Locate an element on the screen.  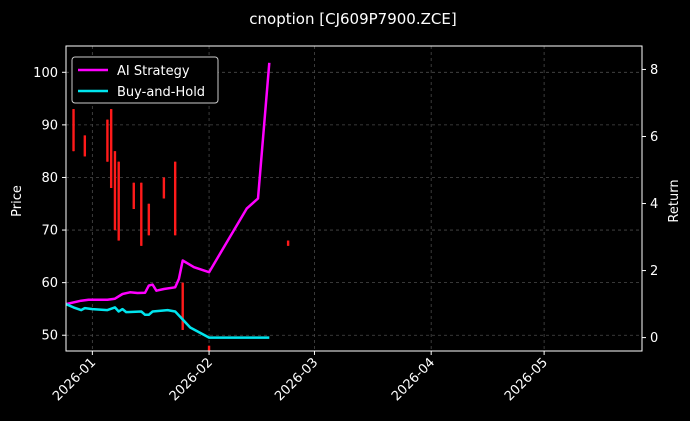
legend-frame is located at coordinates (145, 80).